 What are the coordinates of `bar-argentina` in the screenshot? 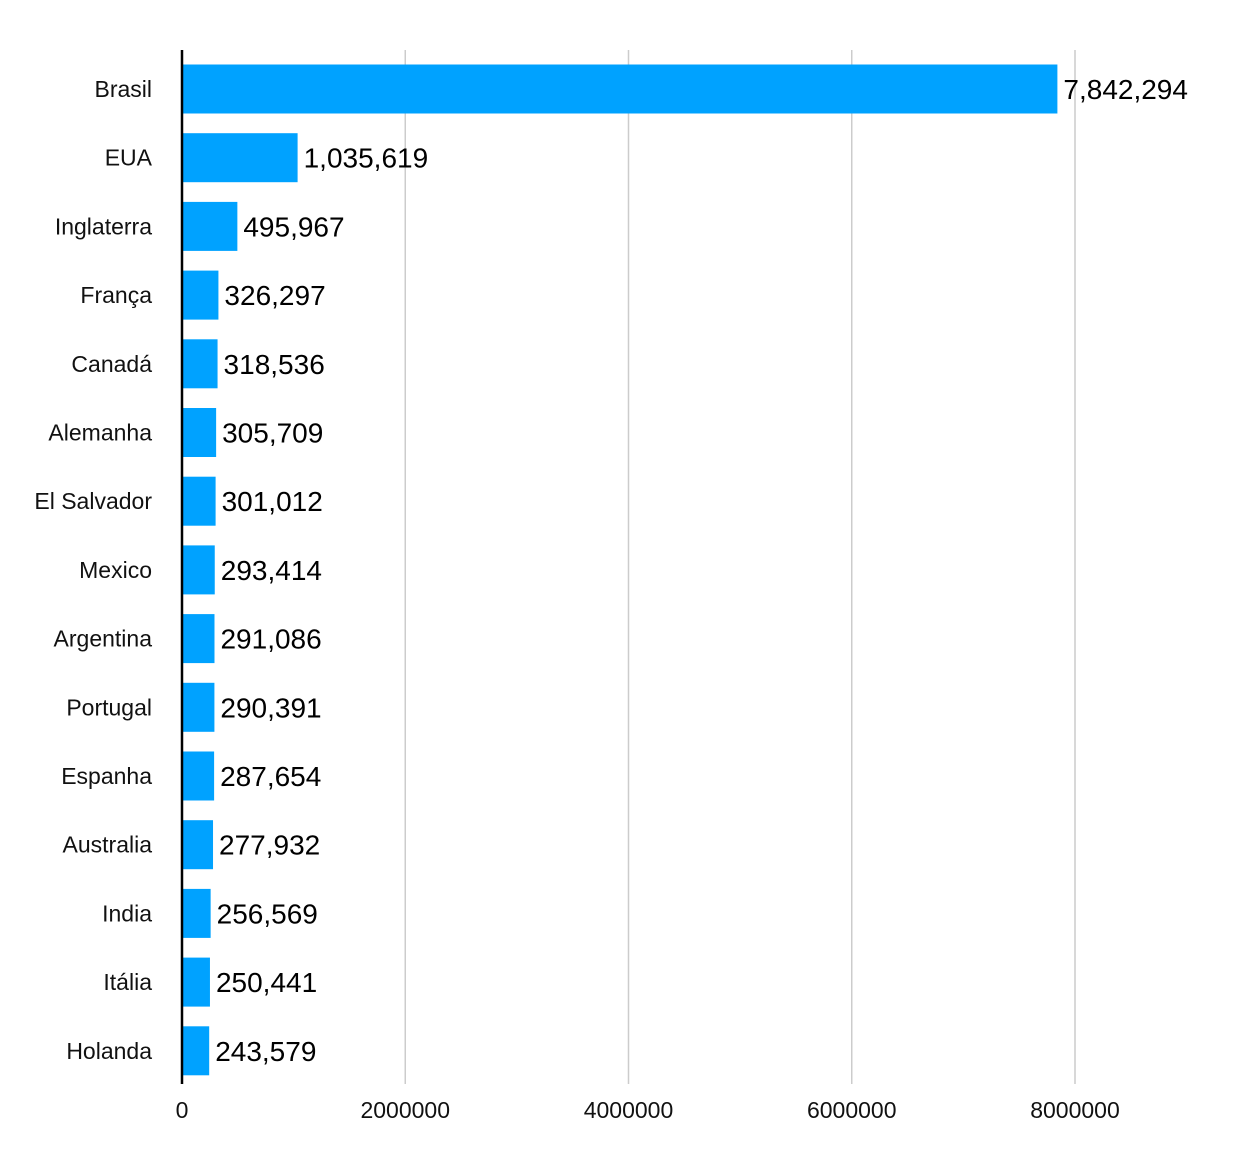 It's located at (198, 639).